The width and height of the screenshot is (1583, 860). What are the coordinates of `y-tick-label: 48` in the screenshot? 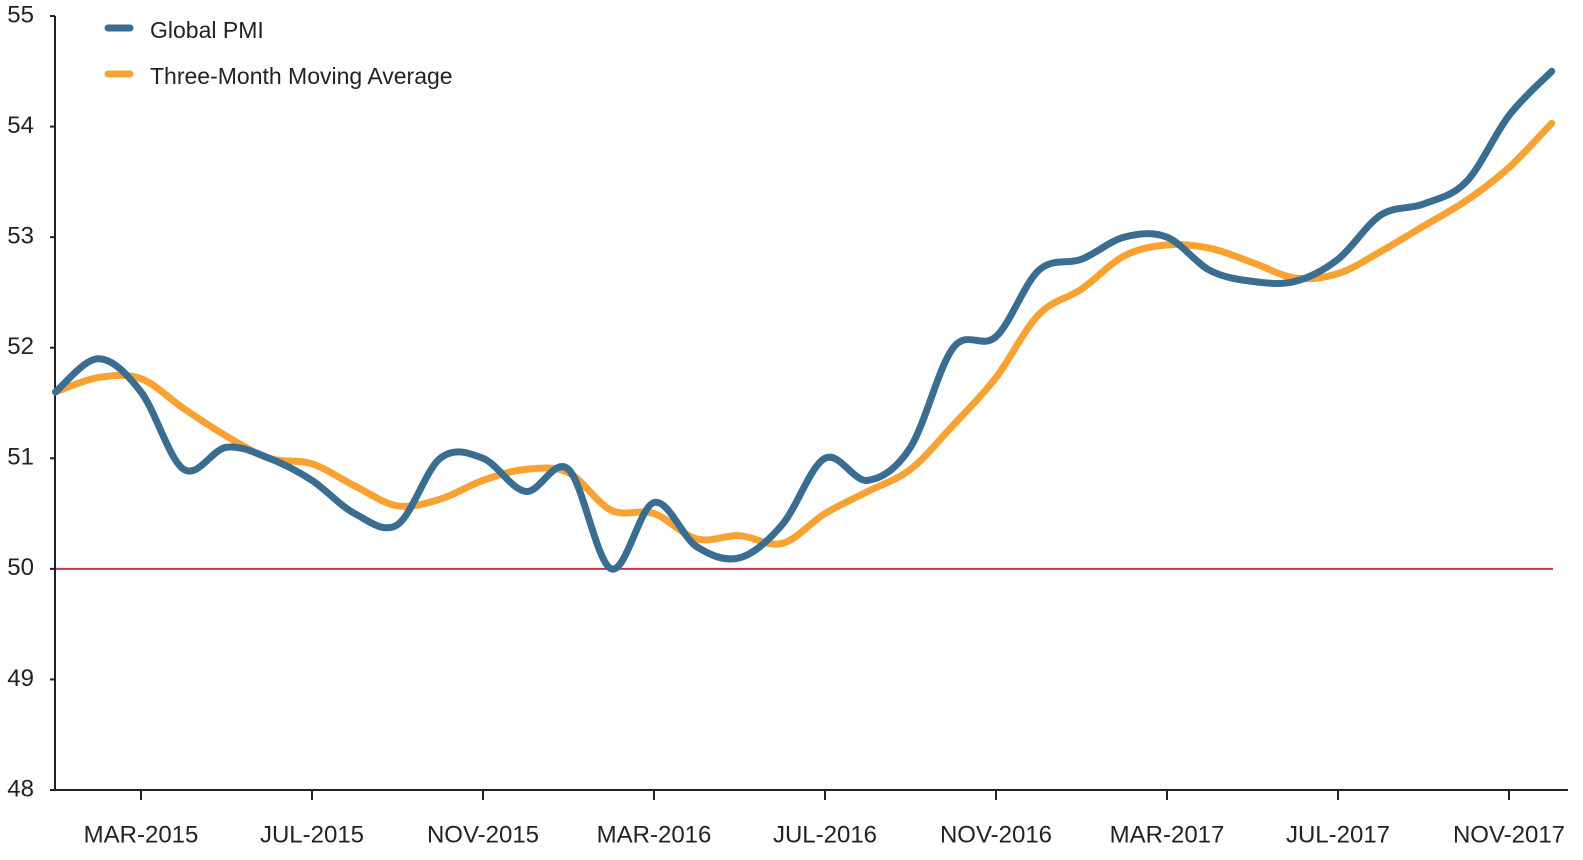 It's located at (20, 788).